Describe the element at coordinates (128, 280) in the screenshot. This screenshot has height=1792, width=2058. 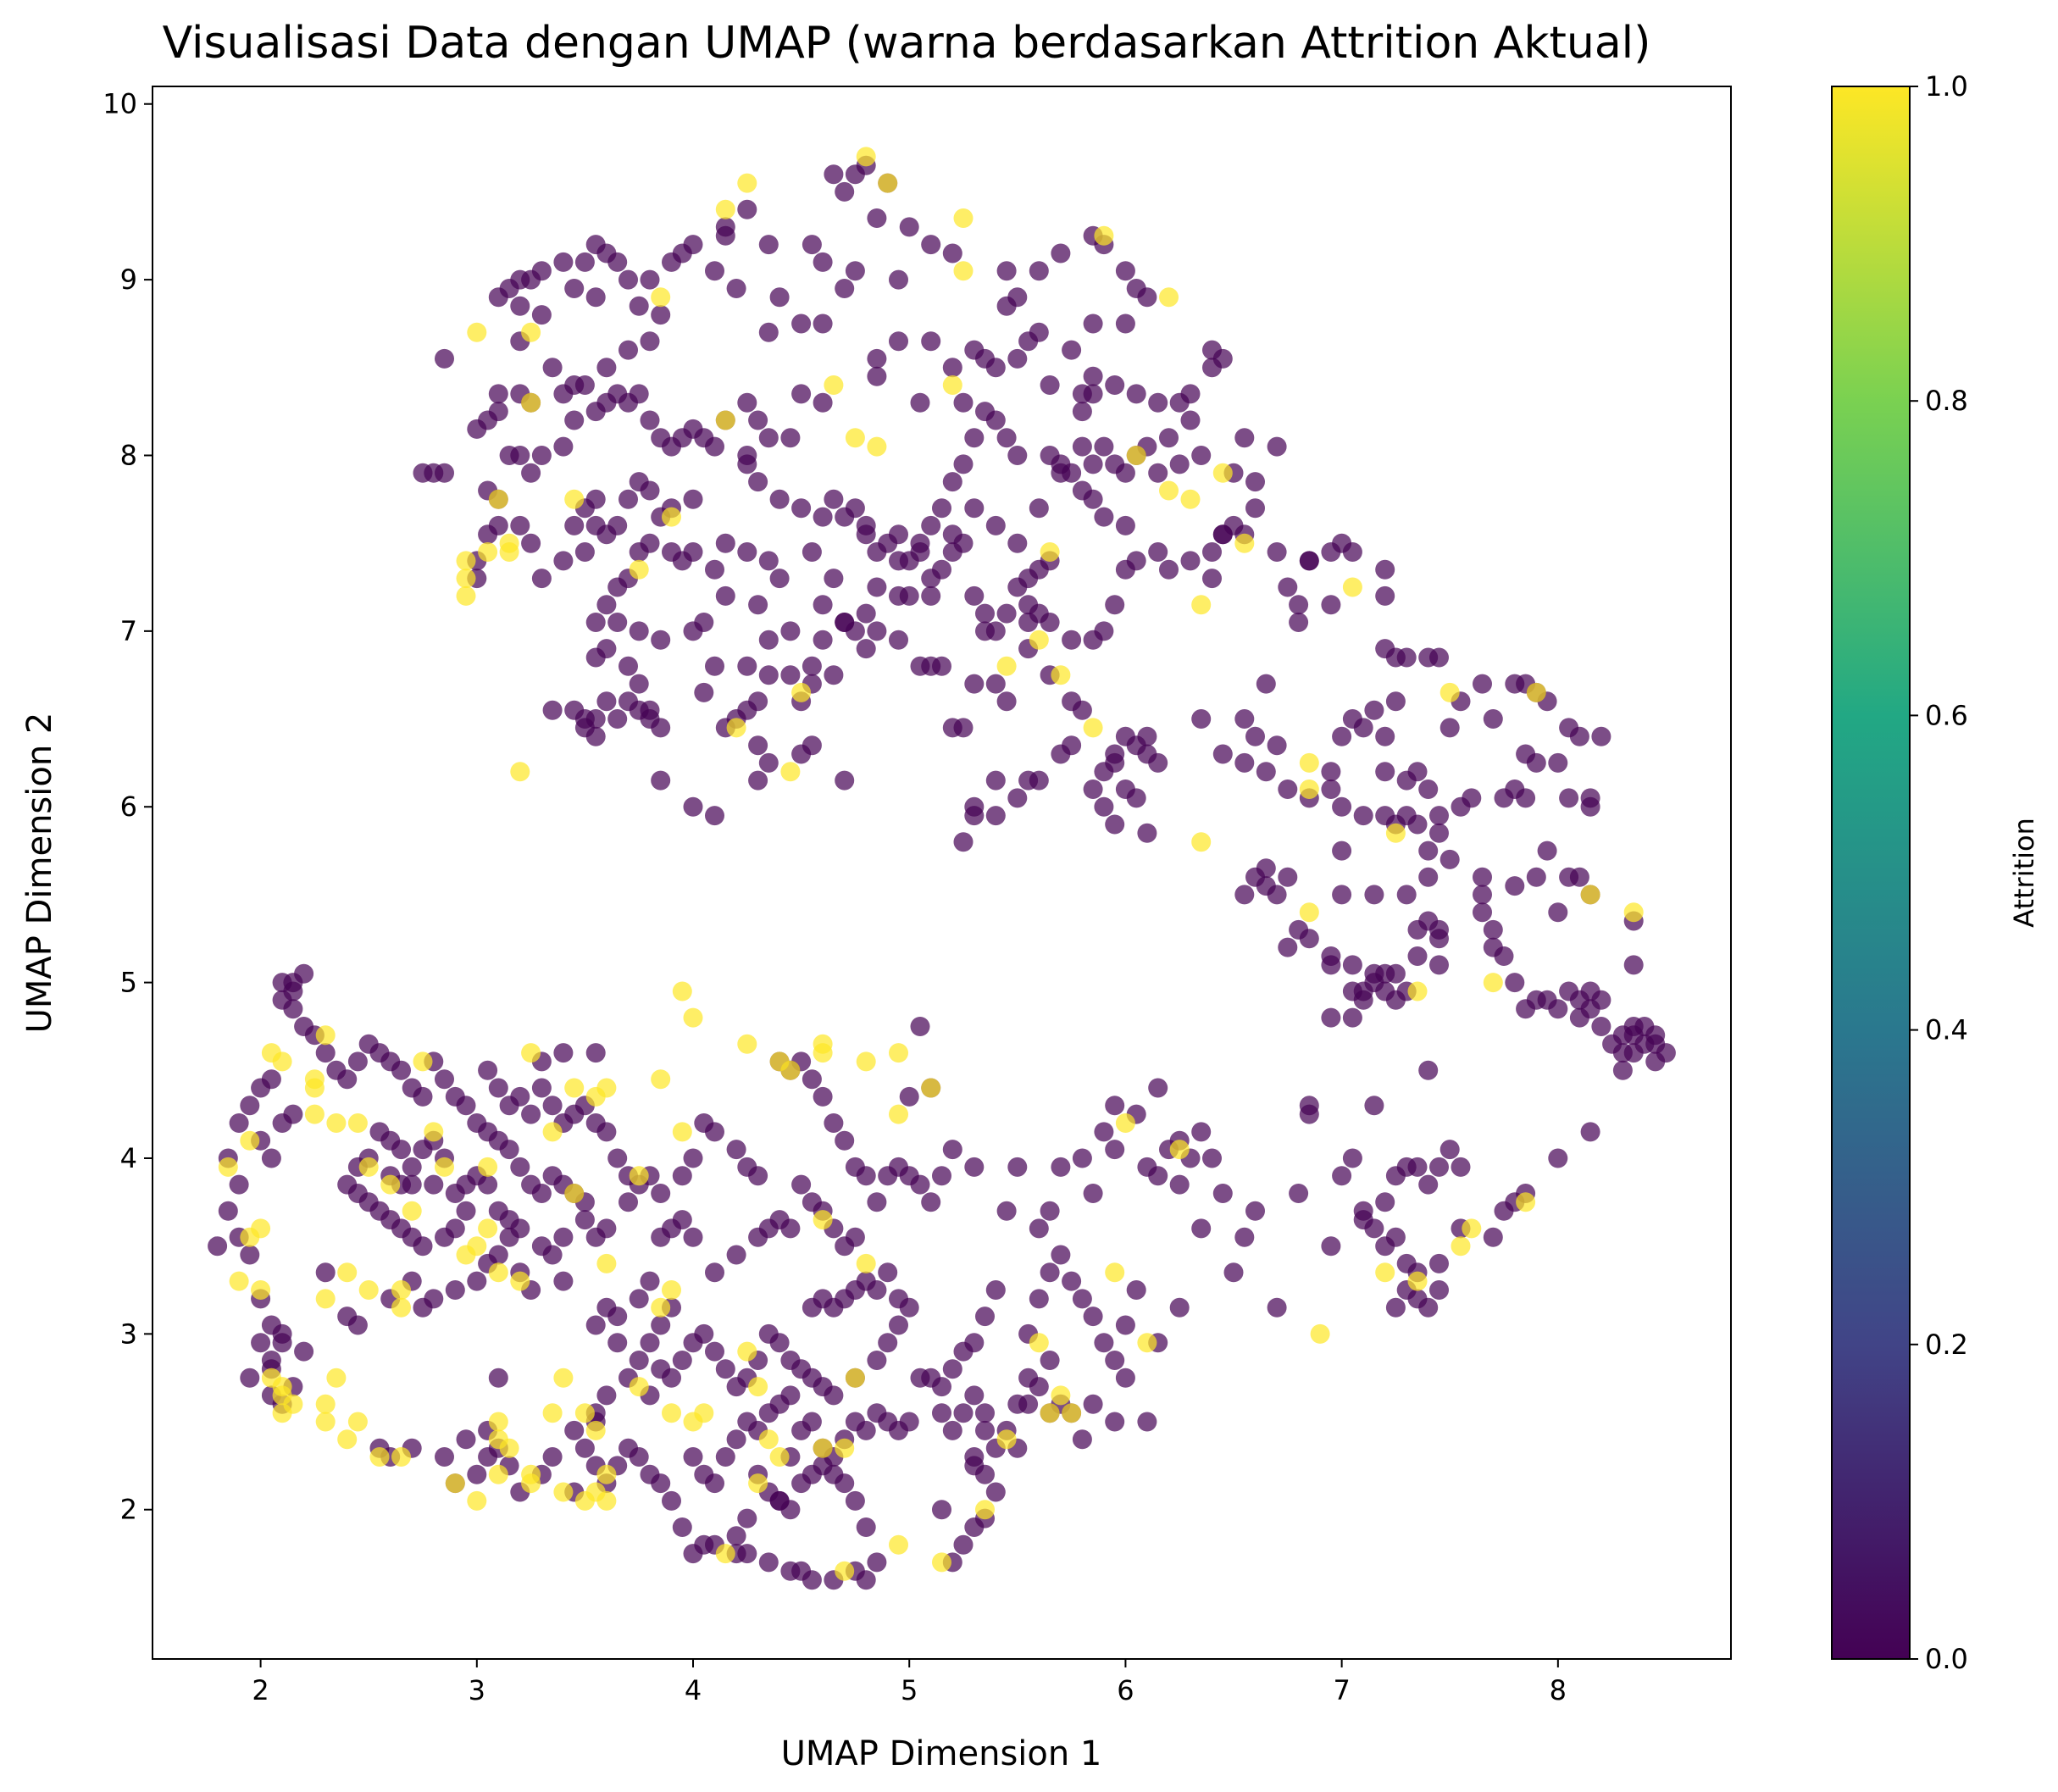
I see `y-tick-label: 9` at that location.